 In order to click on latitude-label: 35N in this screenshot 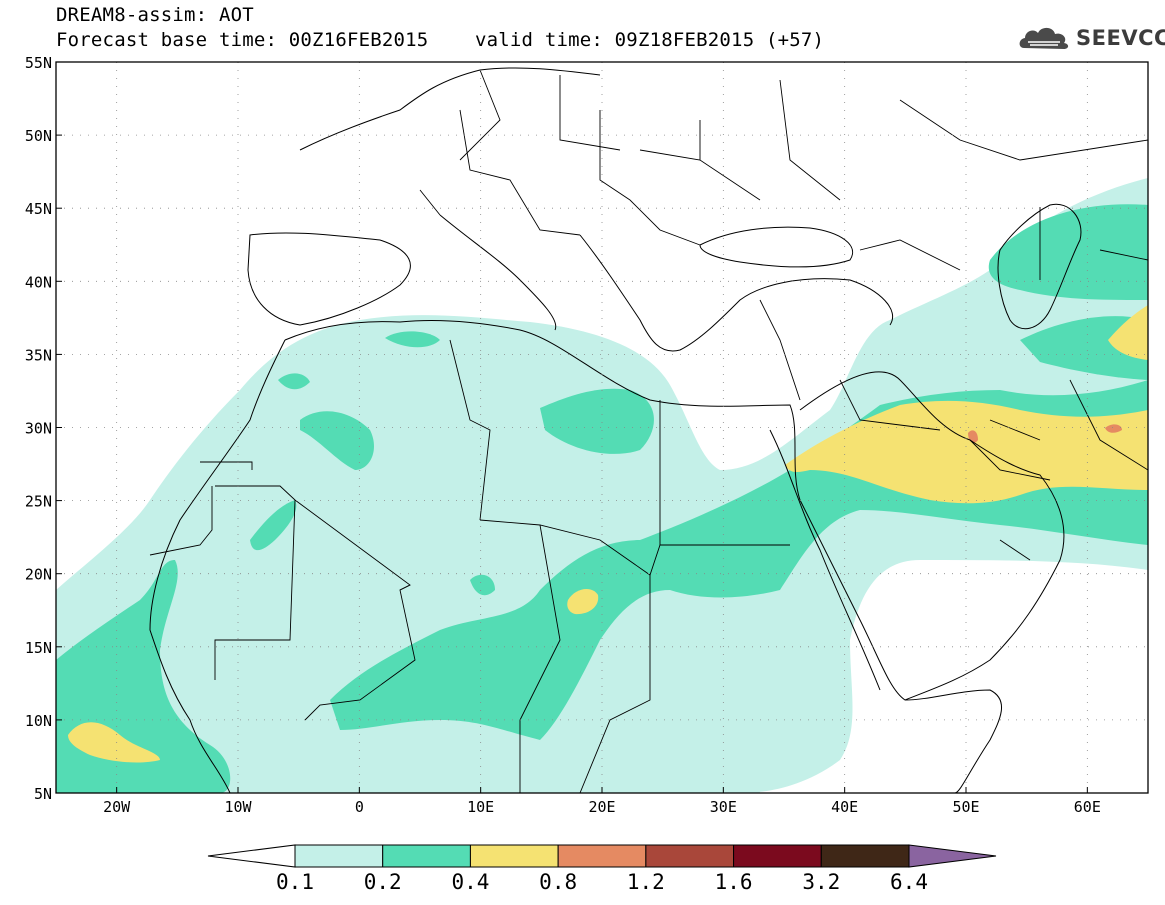, I will do `click(38, 355)`.